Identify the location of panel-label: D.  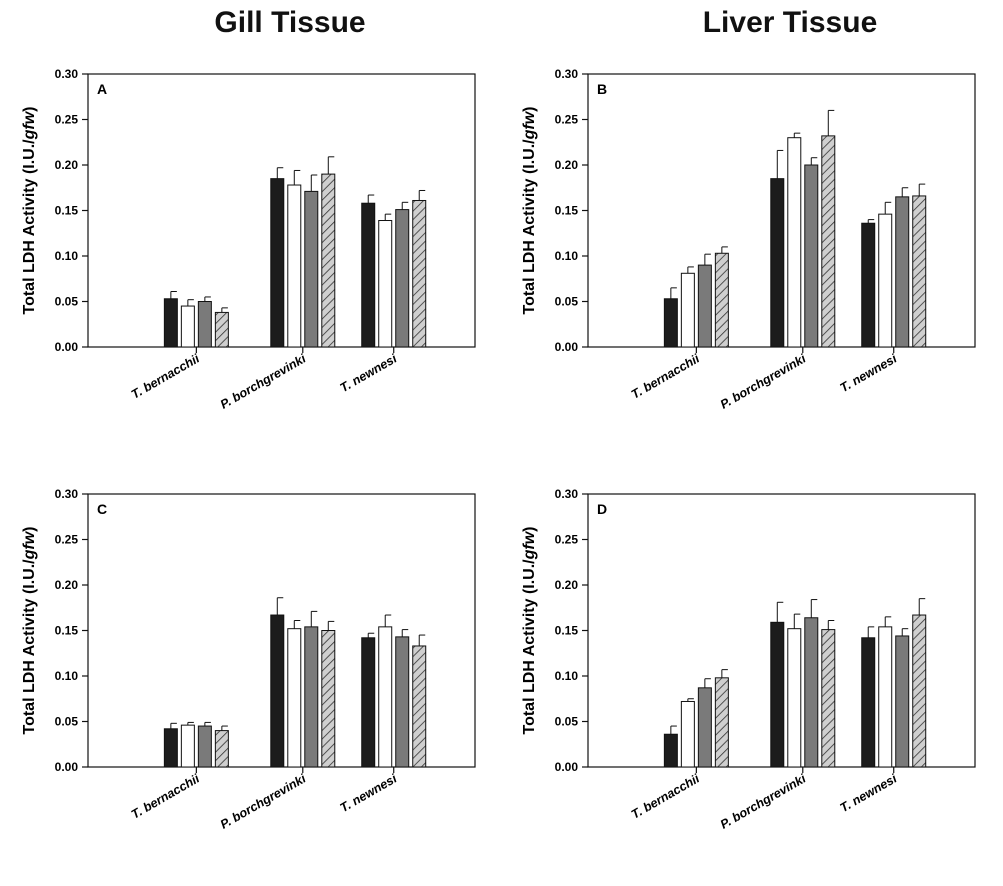
(602, 509).